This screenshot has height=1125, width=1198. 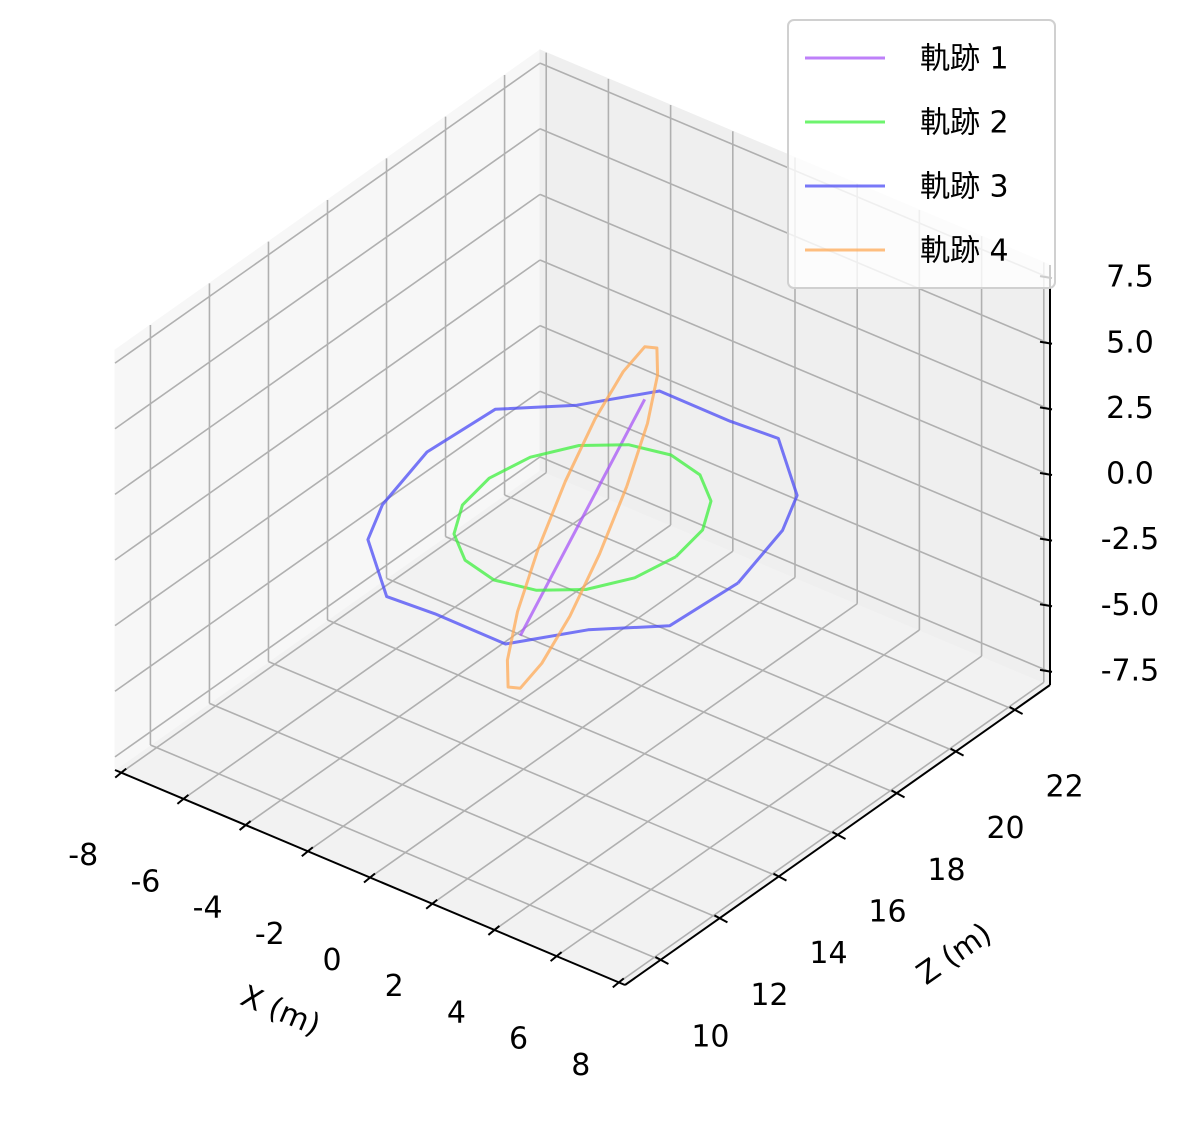 What do you see at coordinates (1130, 670) in the screenshot?
I see `z-tick-label: -7.5` at bounding box center [1130, 670].